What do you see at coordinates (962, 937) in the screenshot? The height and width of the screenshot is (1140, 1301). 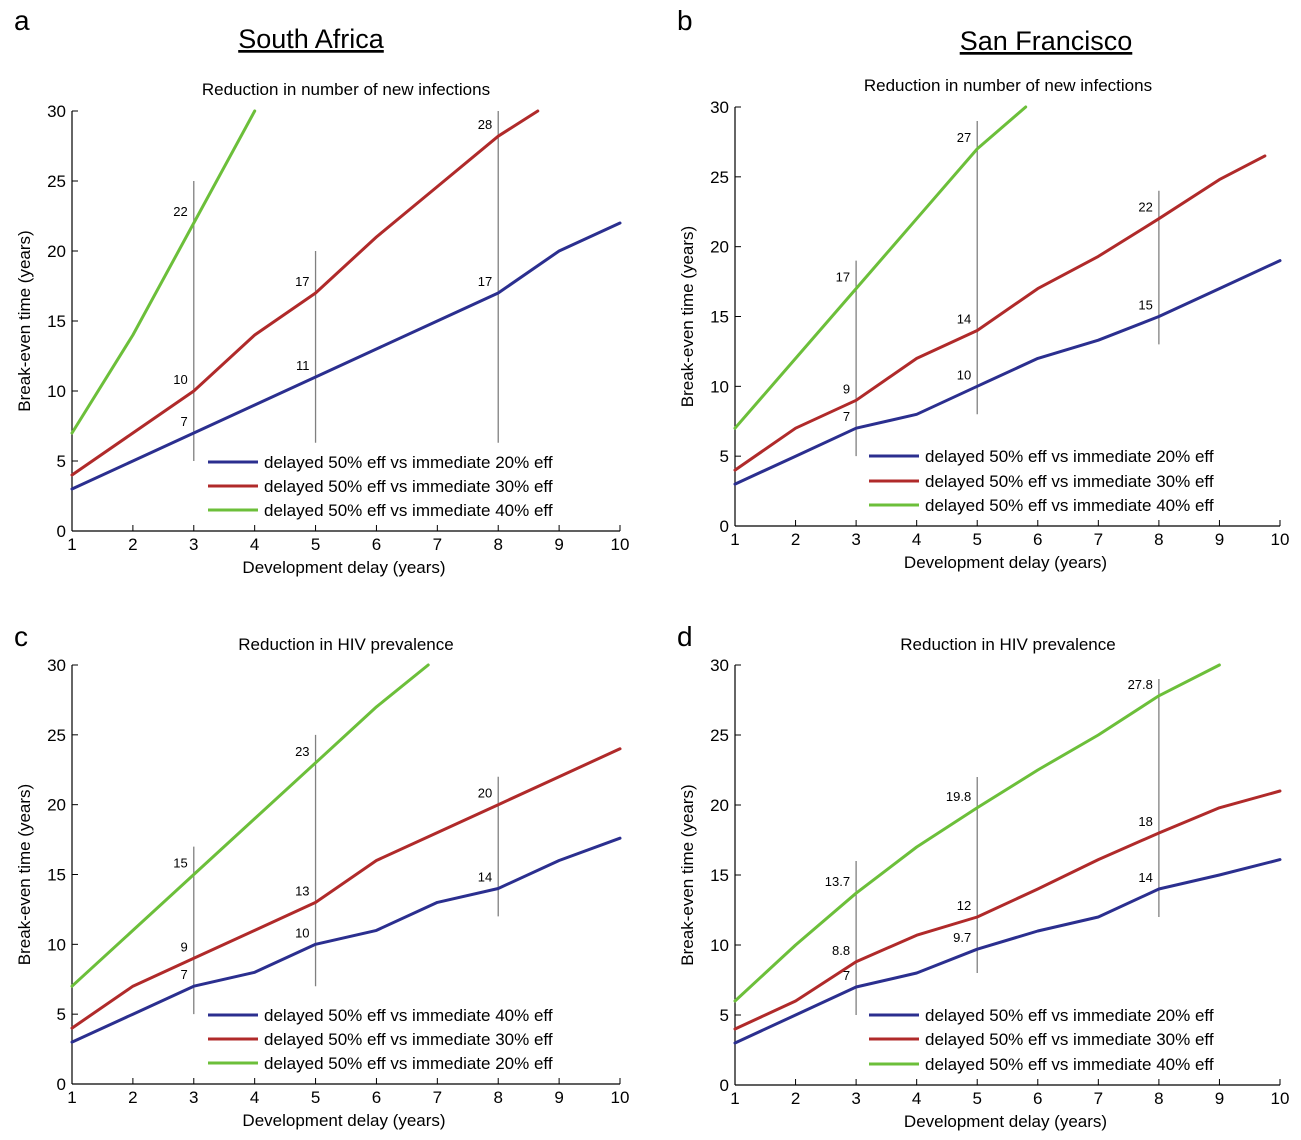 I see `data-label: 9.7` at bounding box center [962, 937].